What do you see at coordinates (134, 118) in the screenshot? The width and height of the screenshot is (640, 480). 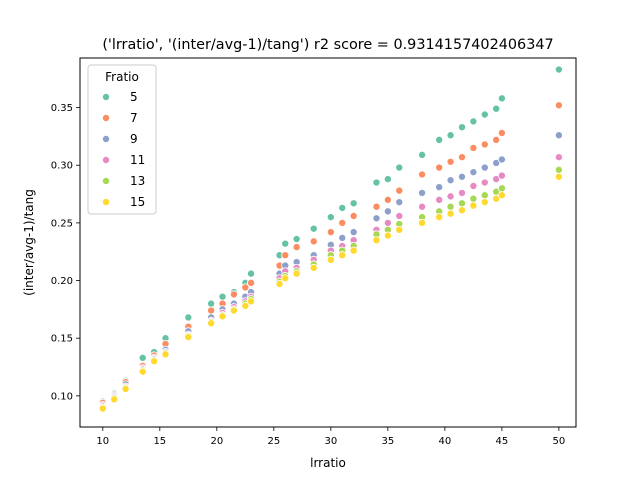 I see `legend-label-7: 7` at bounding box center [134, 118].